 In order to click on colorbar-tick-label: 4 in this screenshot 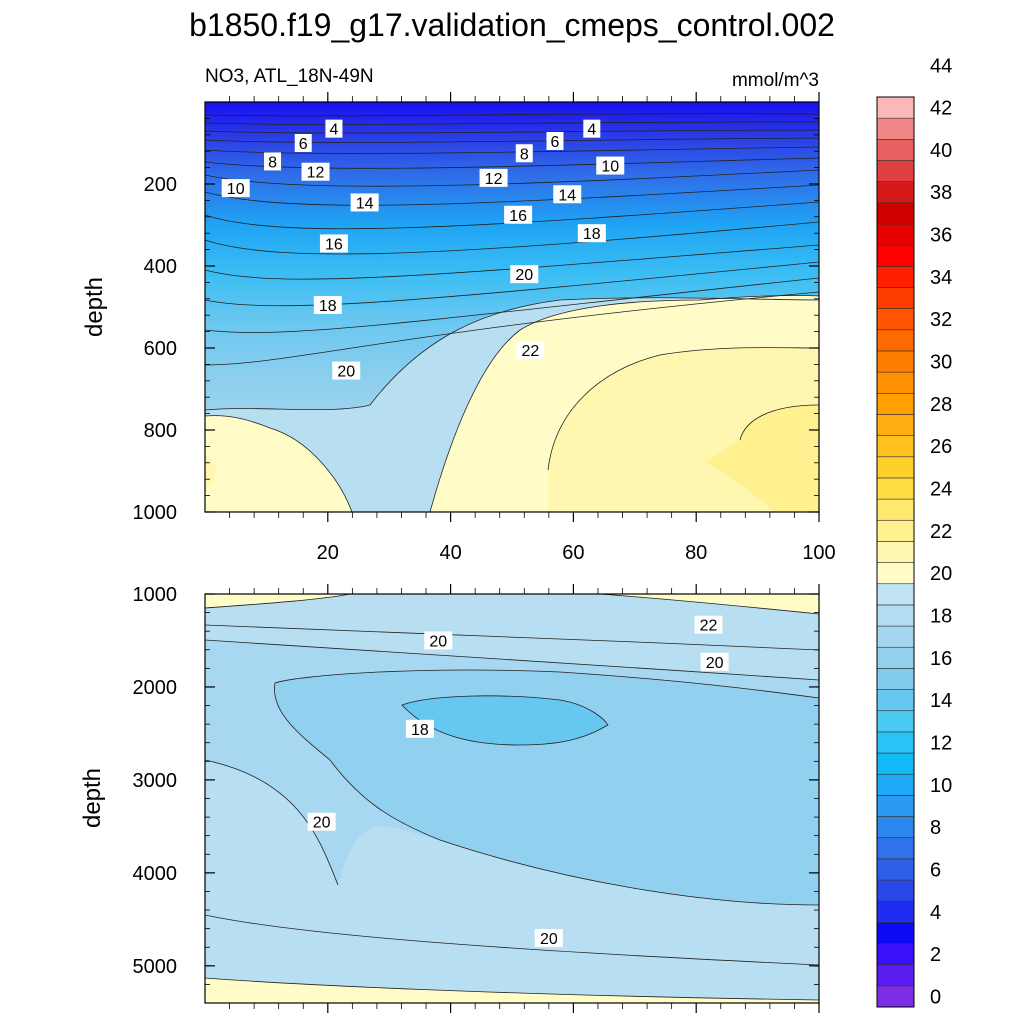, I will do `click(935, 913)`.